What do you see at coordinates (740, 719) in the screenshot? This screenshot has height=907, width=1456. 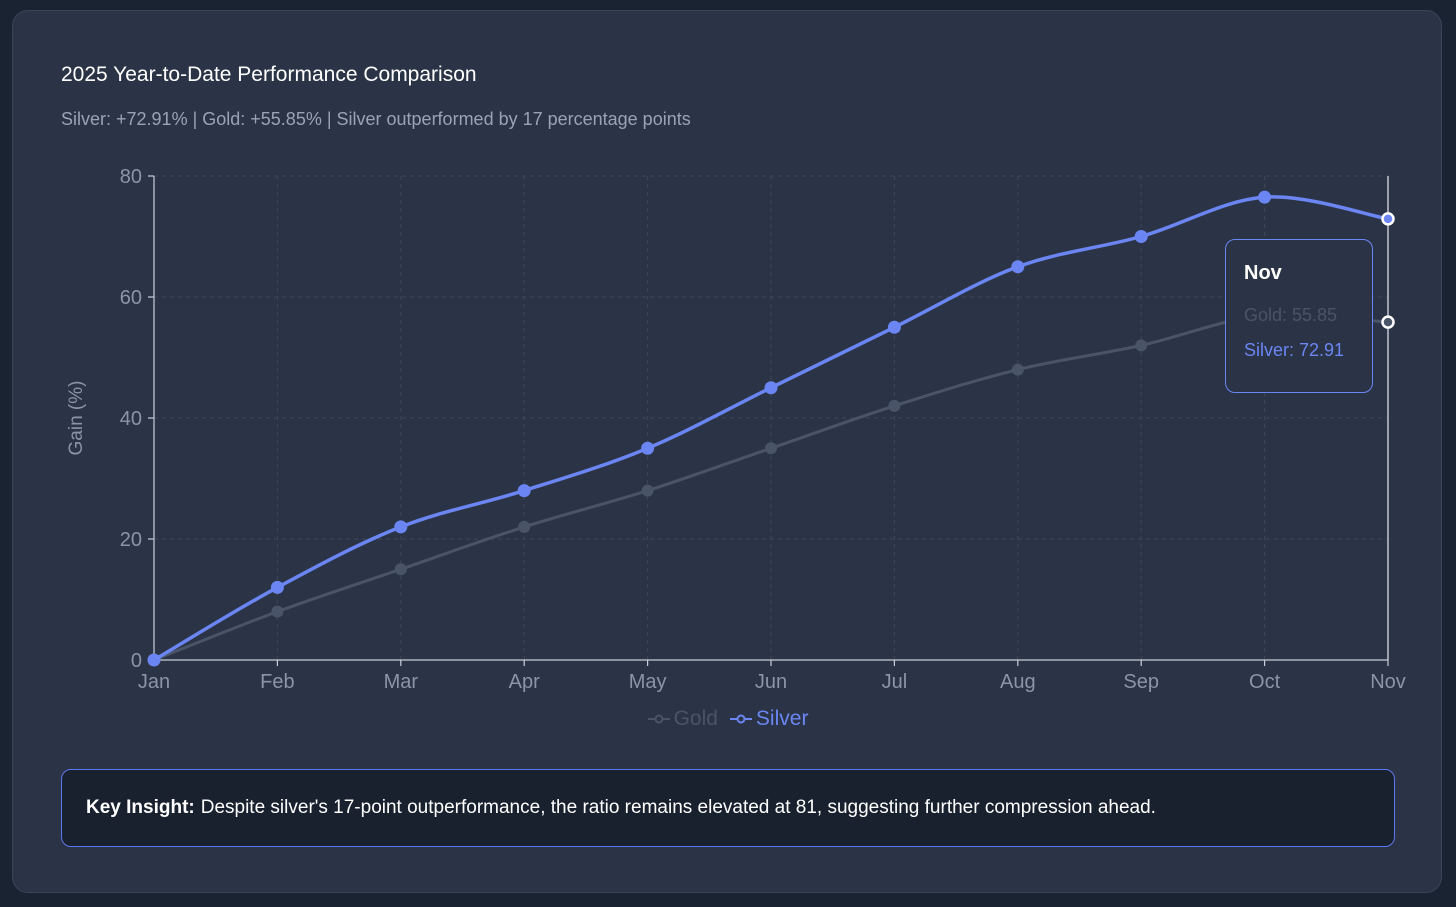 I see `legend-silver-marker-icon` at bounding box center [740, 719].